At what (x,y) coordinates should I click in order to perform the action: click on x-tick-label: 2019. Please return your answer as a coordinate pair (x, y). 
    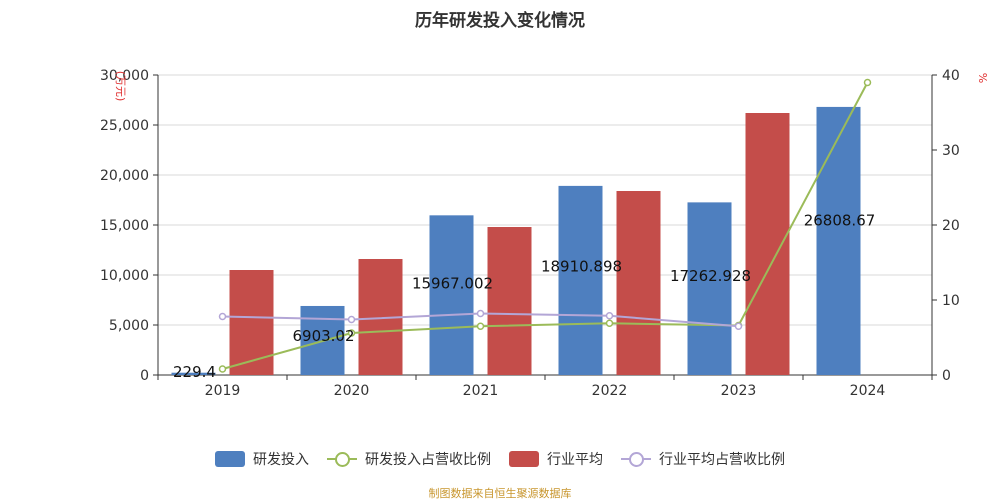
    Looking at the image, I should click on (223, 391).